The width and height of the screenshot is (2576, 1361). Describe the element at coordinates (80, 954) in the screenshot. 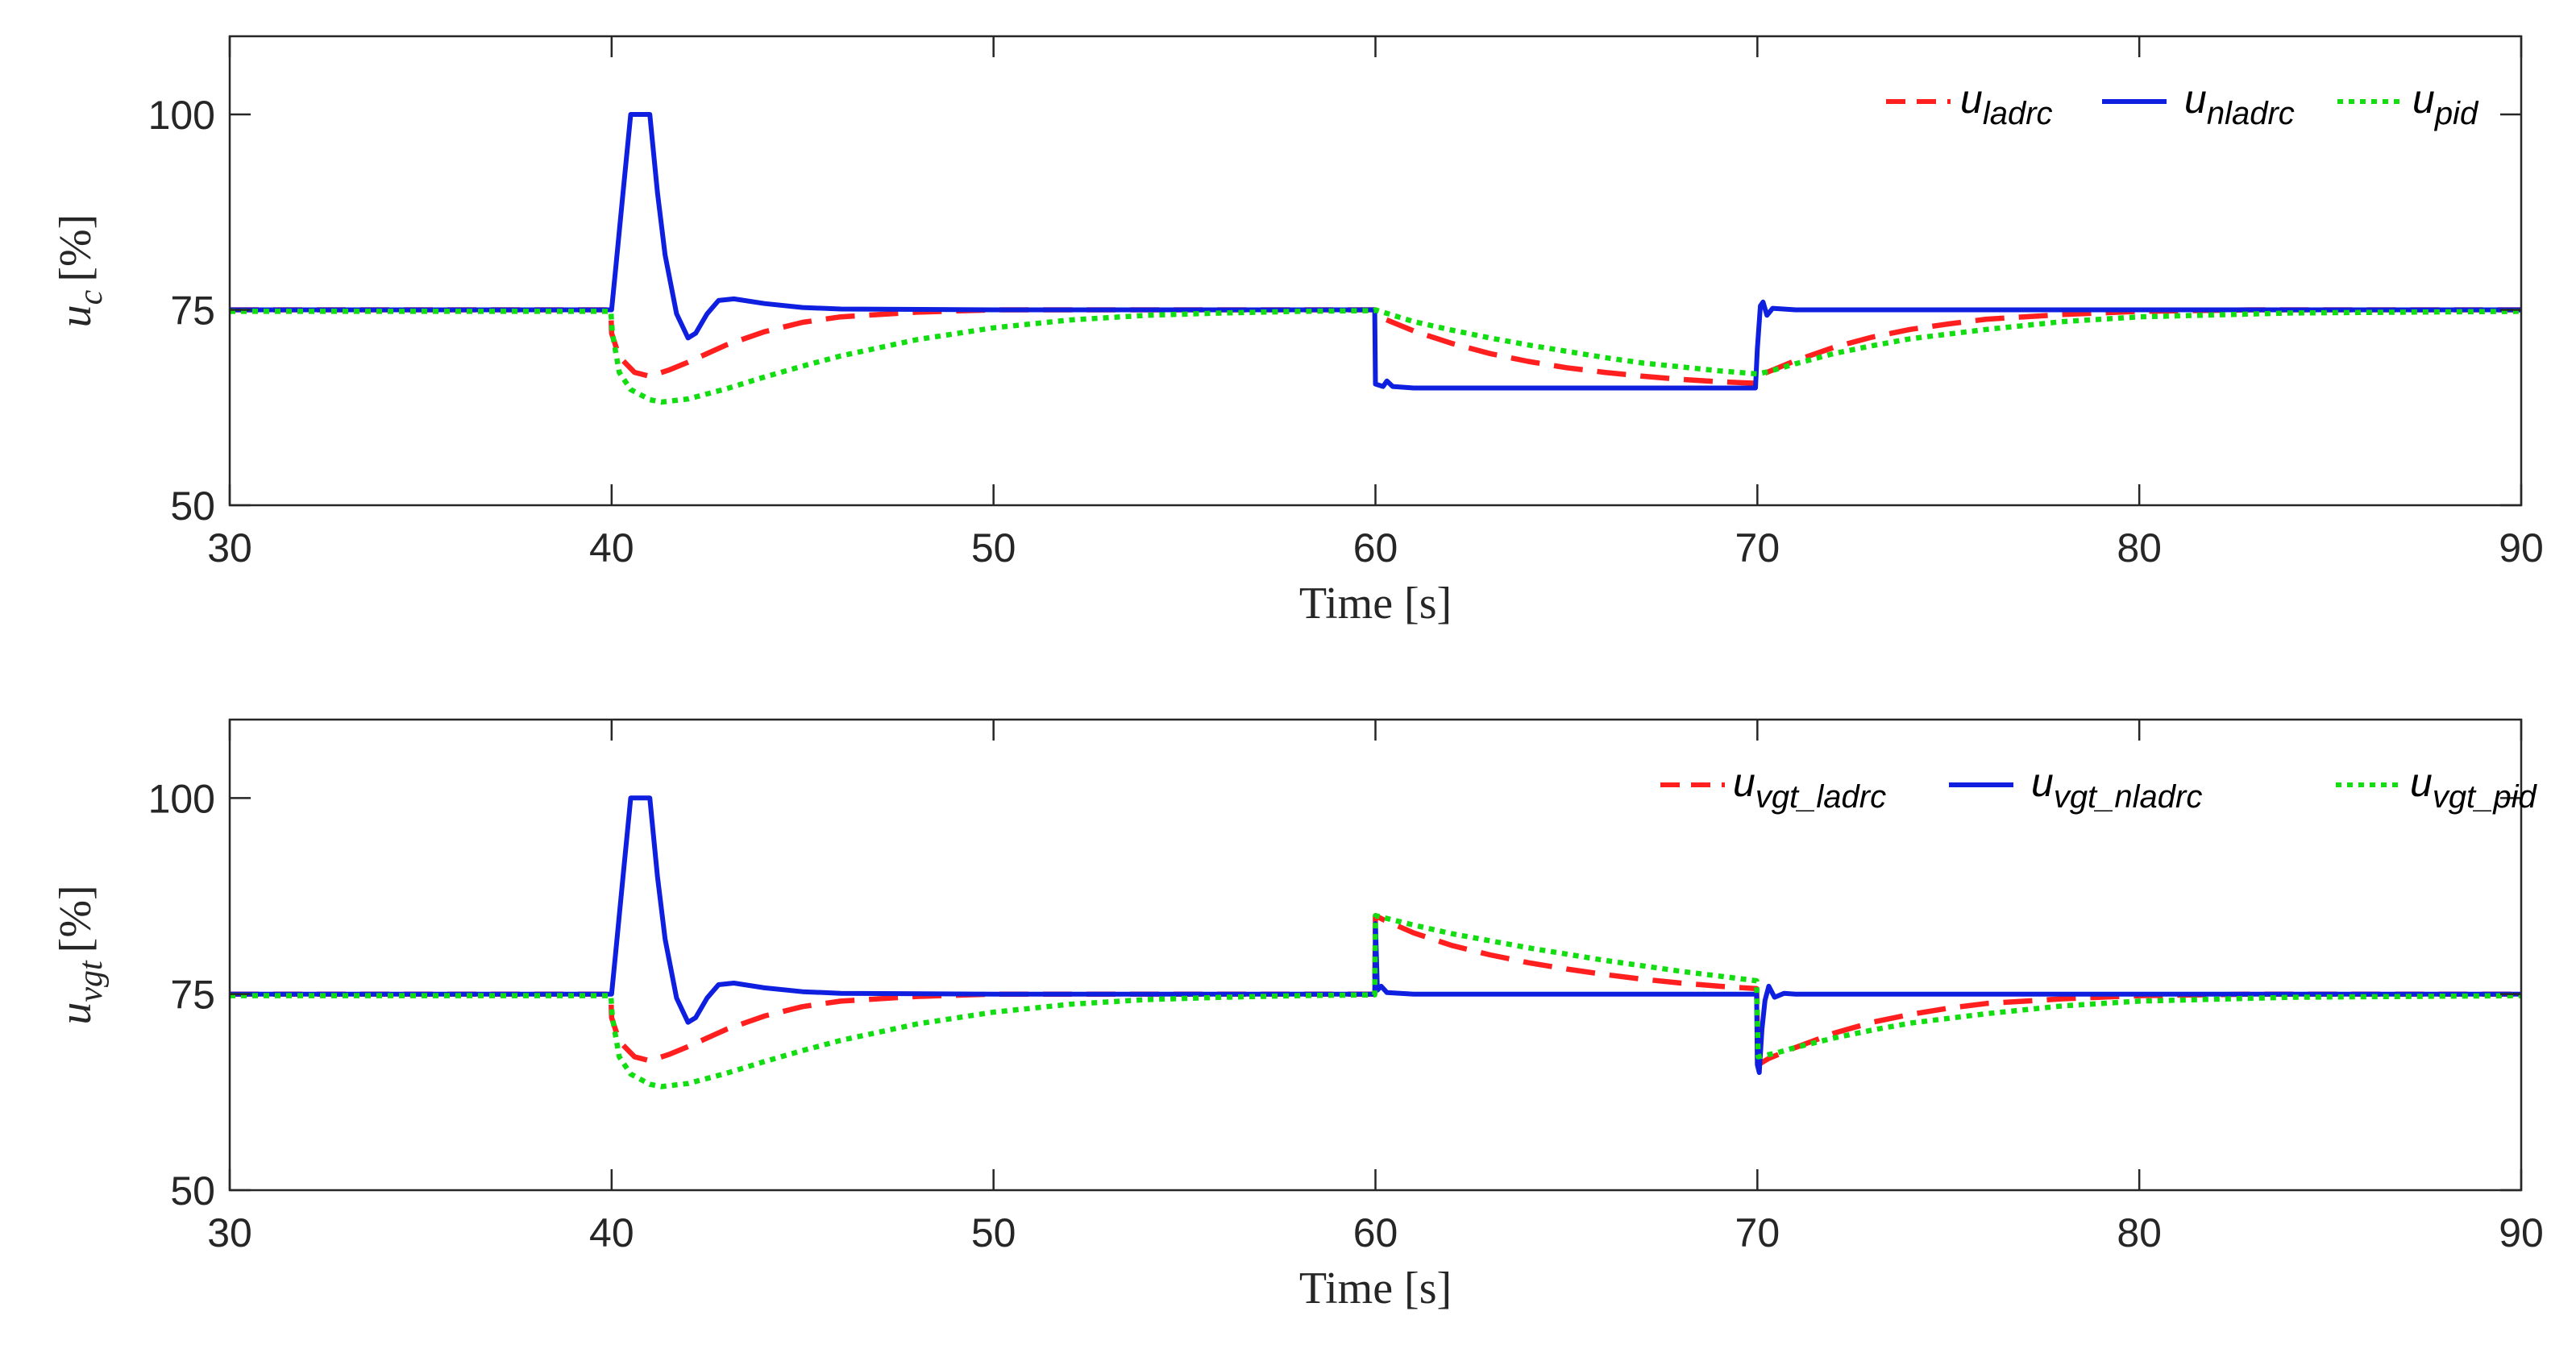

I see `y-axis-label: uvgt[%]` at that location.